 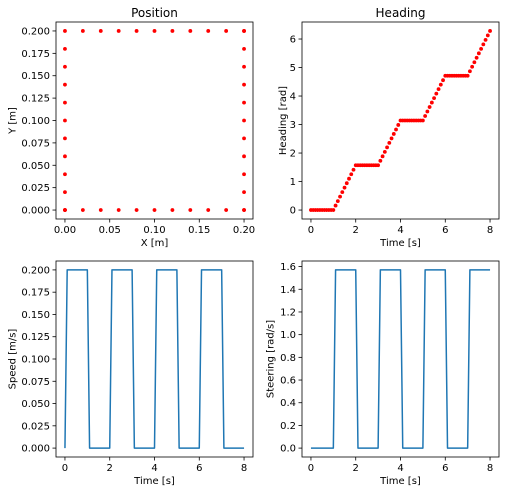 What do you see at coordinates (35, 76) in the screenshot?
I see `y-tick-label: 0.150` at bounding box center [35, 76].